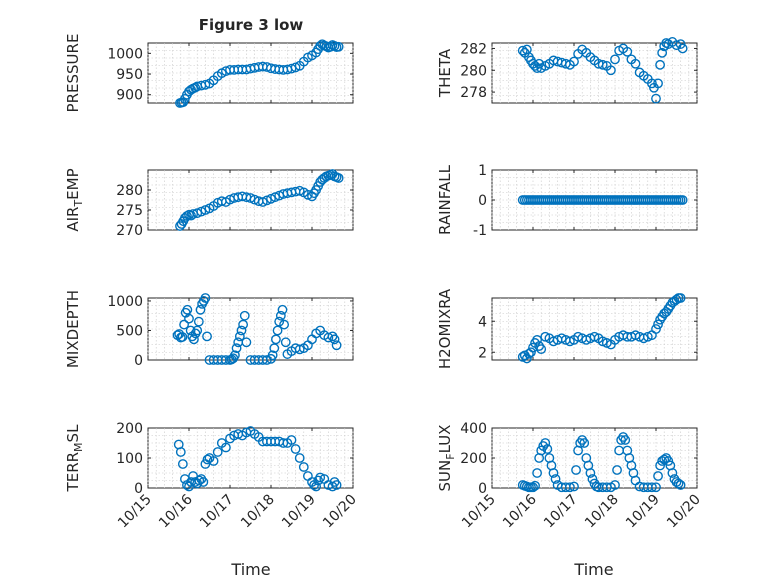 Image resolution: width=778 pixels, height=583 pixels. Describe the element at coordinates (250, 569) in the screenshot. I see `x-axis-label-left: Time` at that location.